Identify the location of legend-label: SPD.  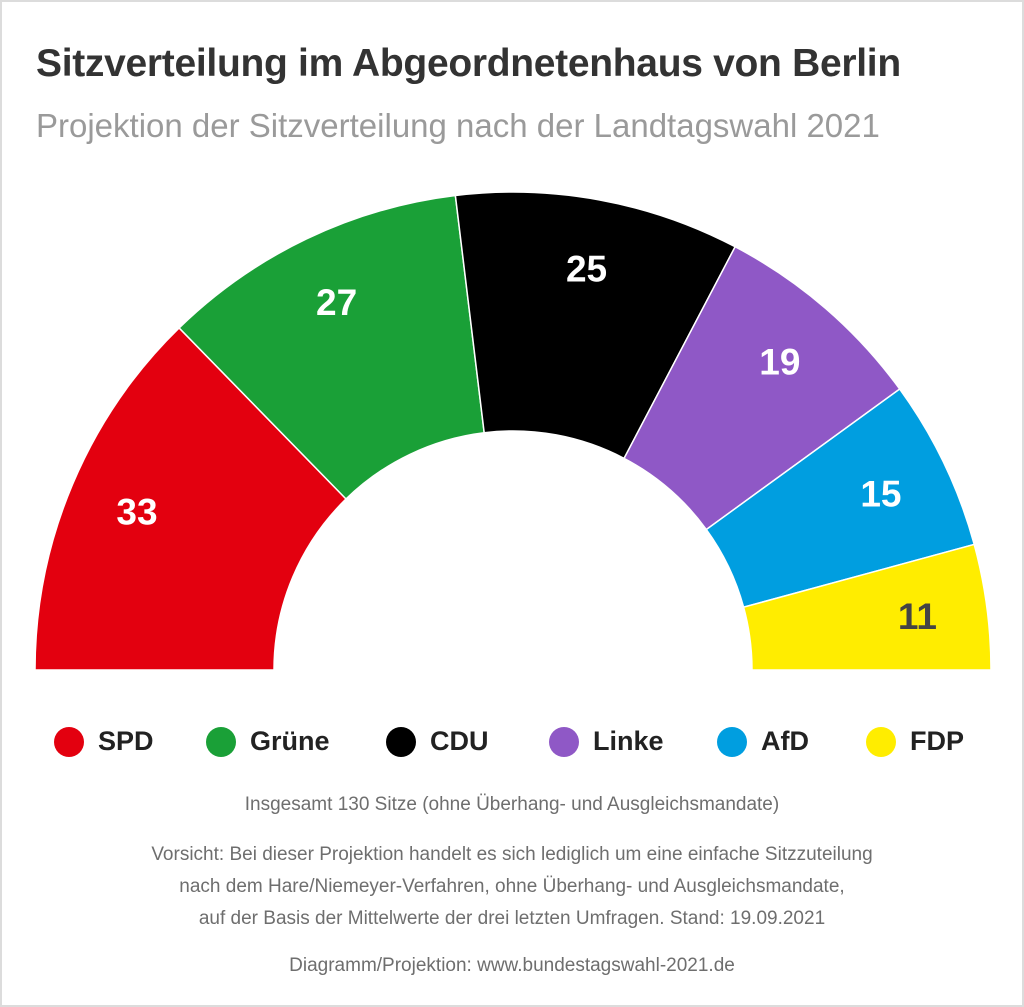
(126, 741).